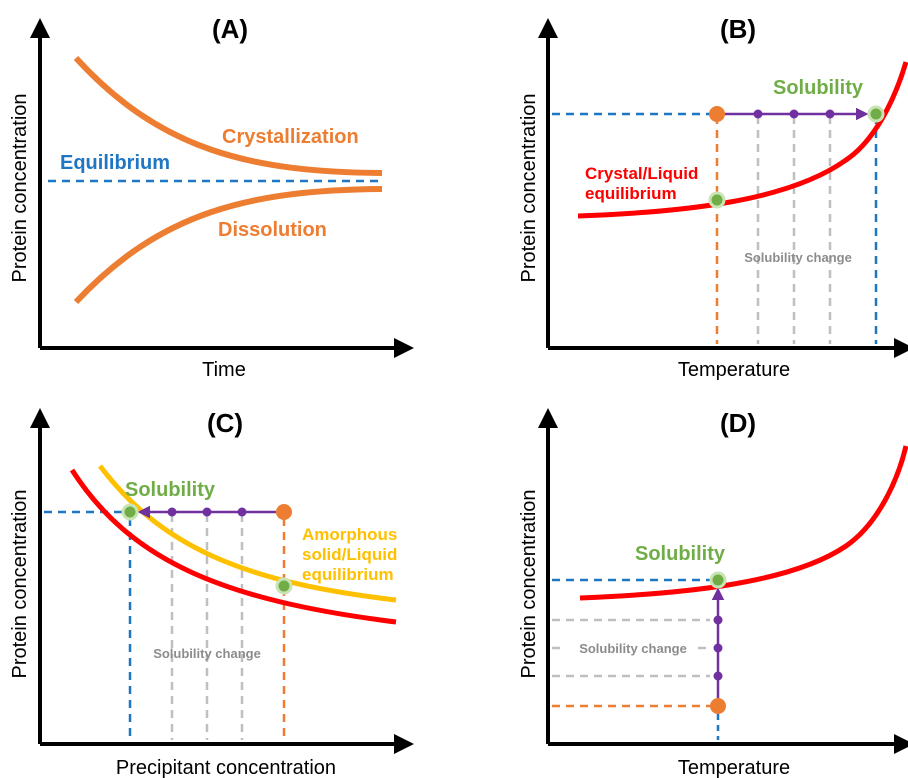 This screenshot has width=908, height=778. What do you see at coordinates (226, 767) in the screenshot?
I see `panel-c-x-title: Precipitant concentration` at bounding box center [226, 767].